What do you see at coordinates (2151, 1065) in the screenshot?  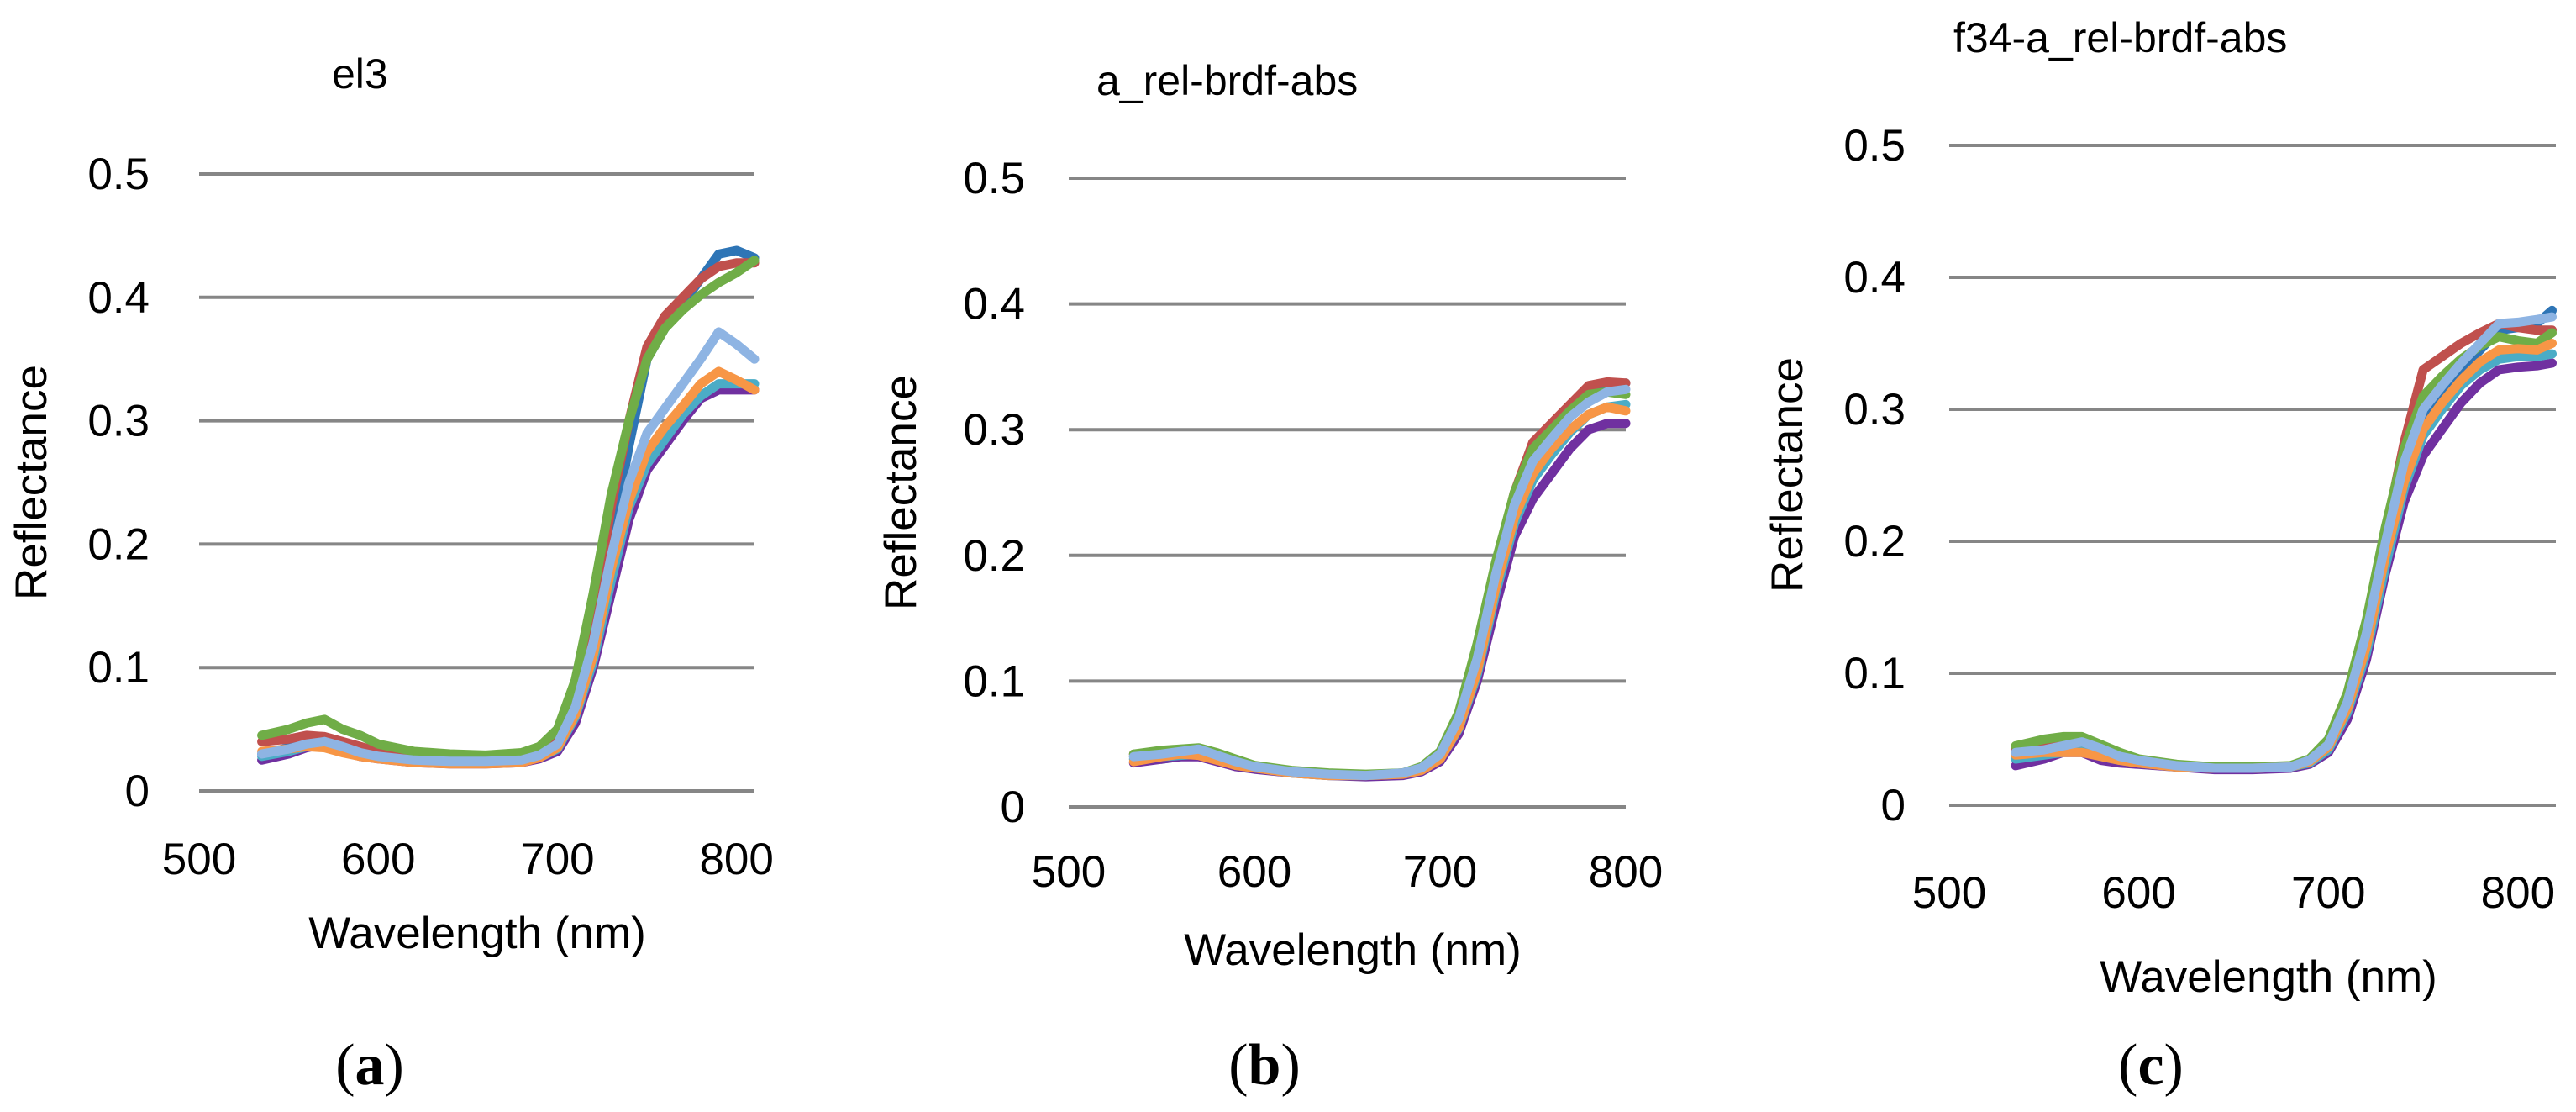 I see `panel-label-c: (c)` at bounding box center [2151, 1065].